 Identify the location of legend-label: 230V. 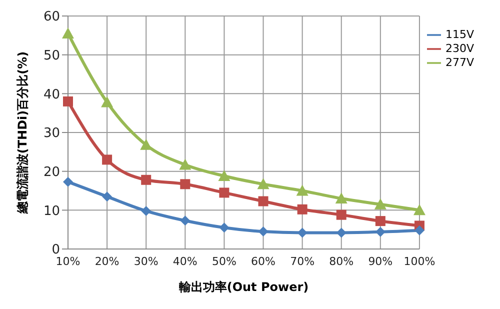
(459, 49).